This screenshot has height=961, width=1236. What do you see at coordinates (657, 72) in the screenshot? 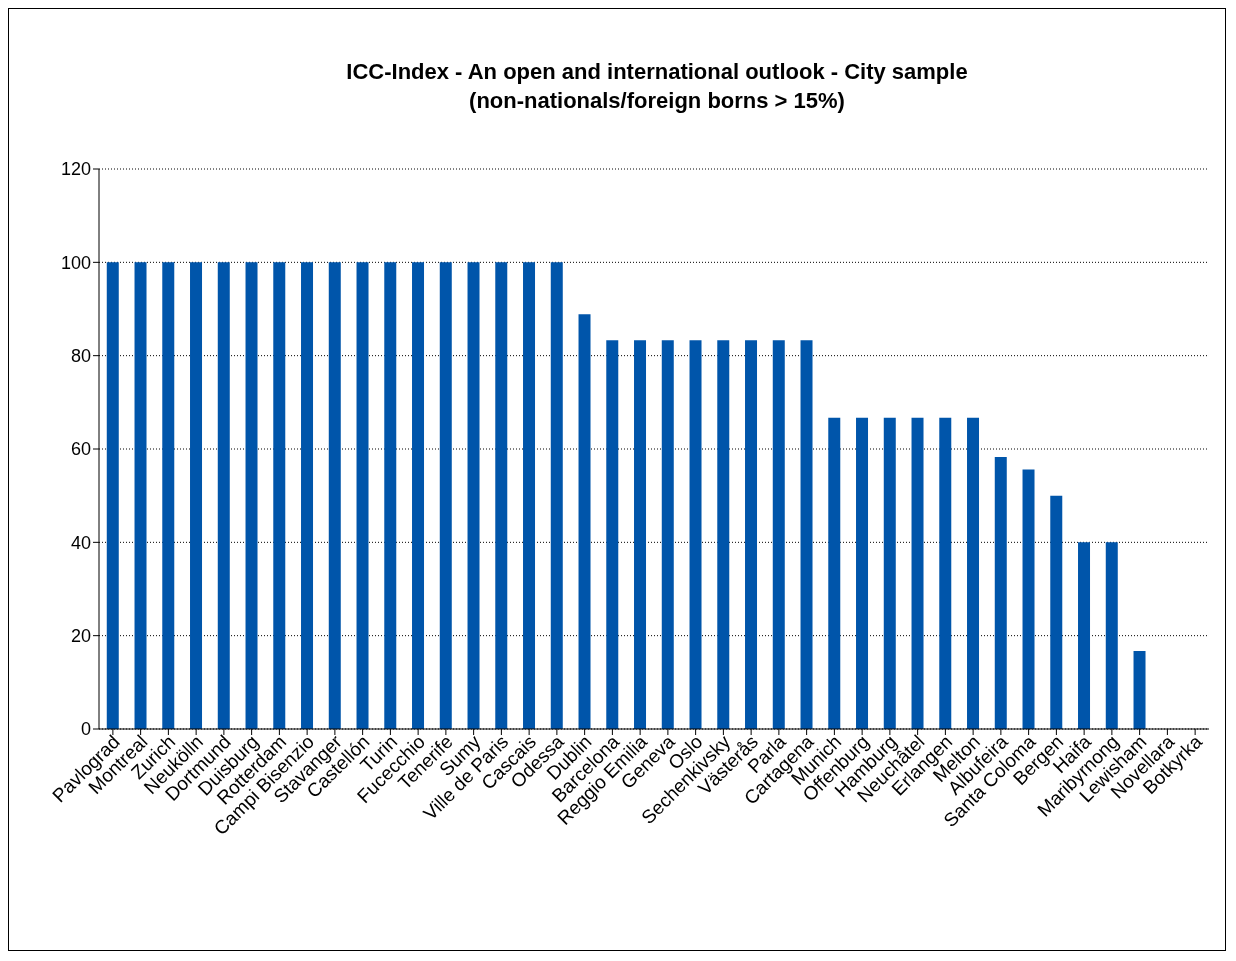
I see `chart-title: ICC-Index - An open and international outlook - City sample` at bounding box center [657, 72].